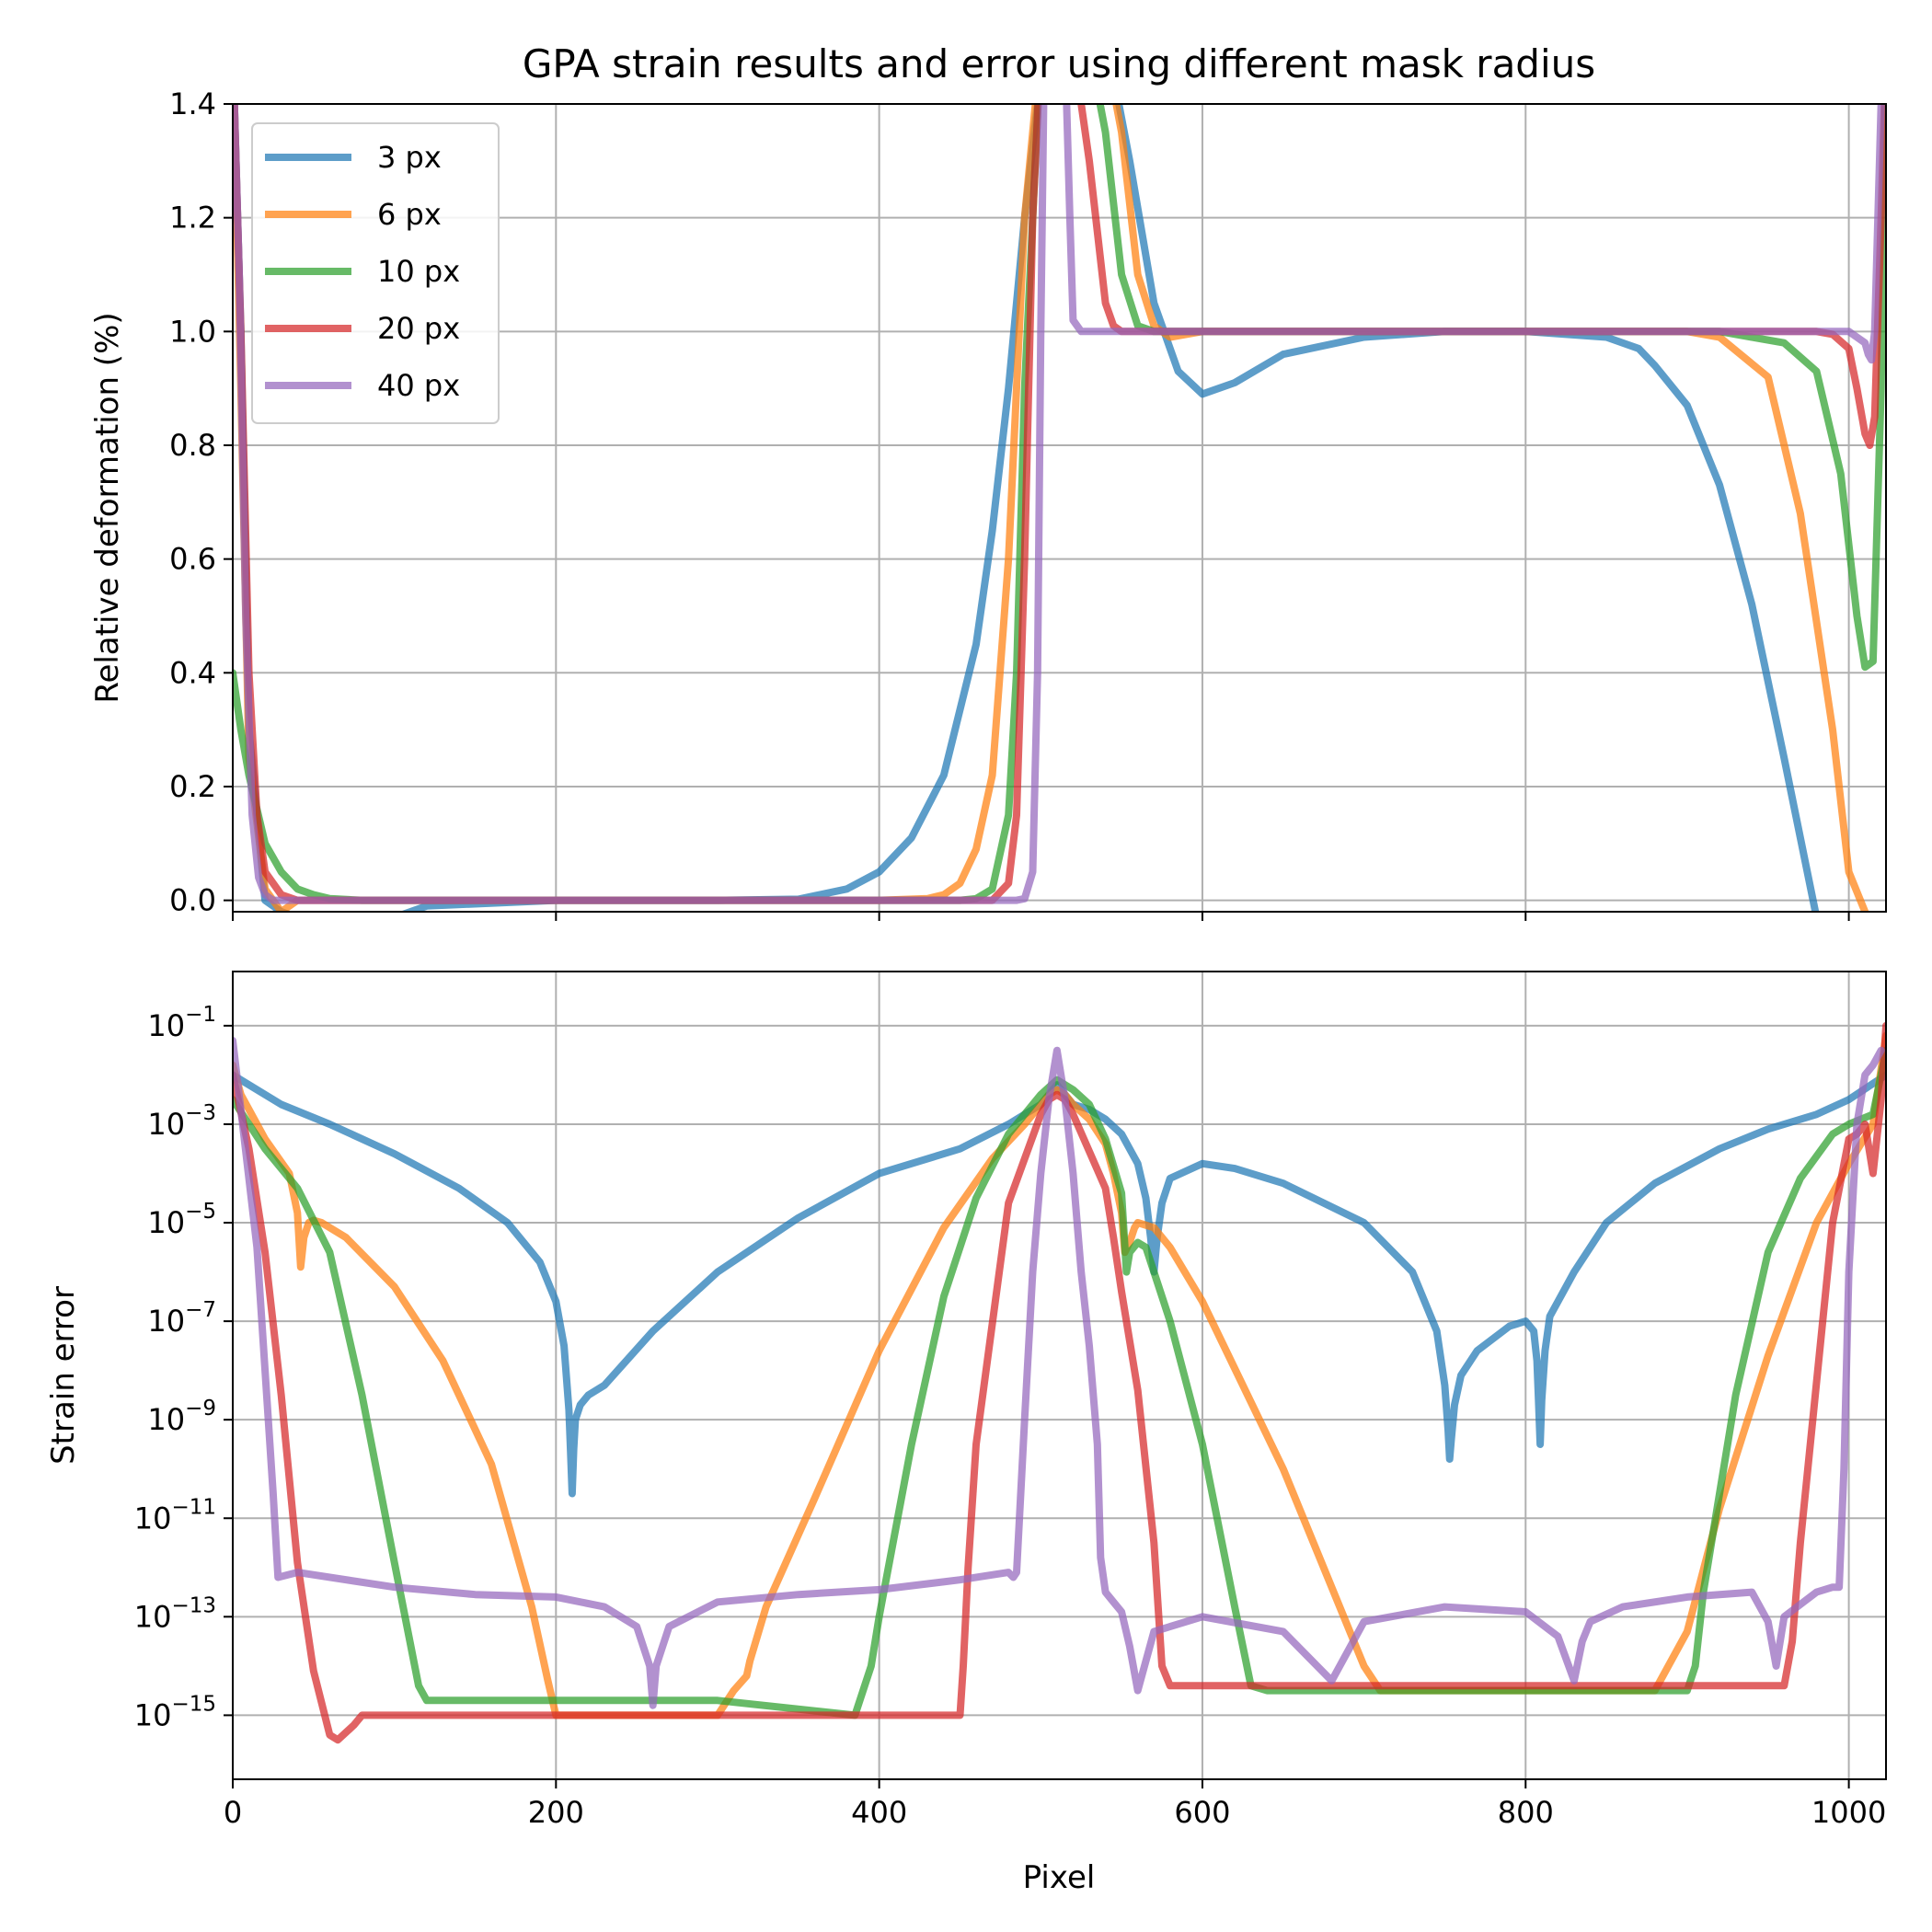 The width and height of the screenshot is (1932, 1932). Describe the element at coordinates (1202, 1812) in the screenshot. I see `x-tick-label: 600` at that location.